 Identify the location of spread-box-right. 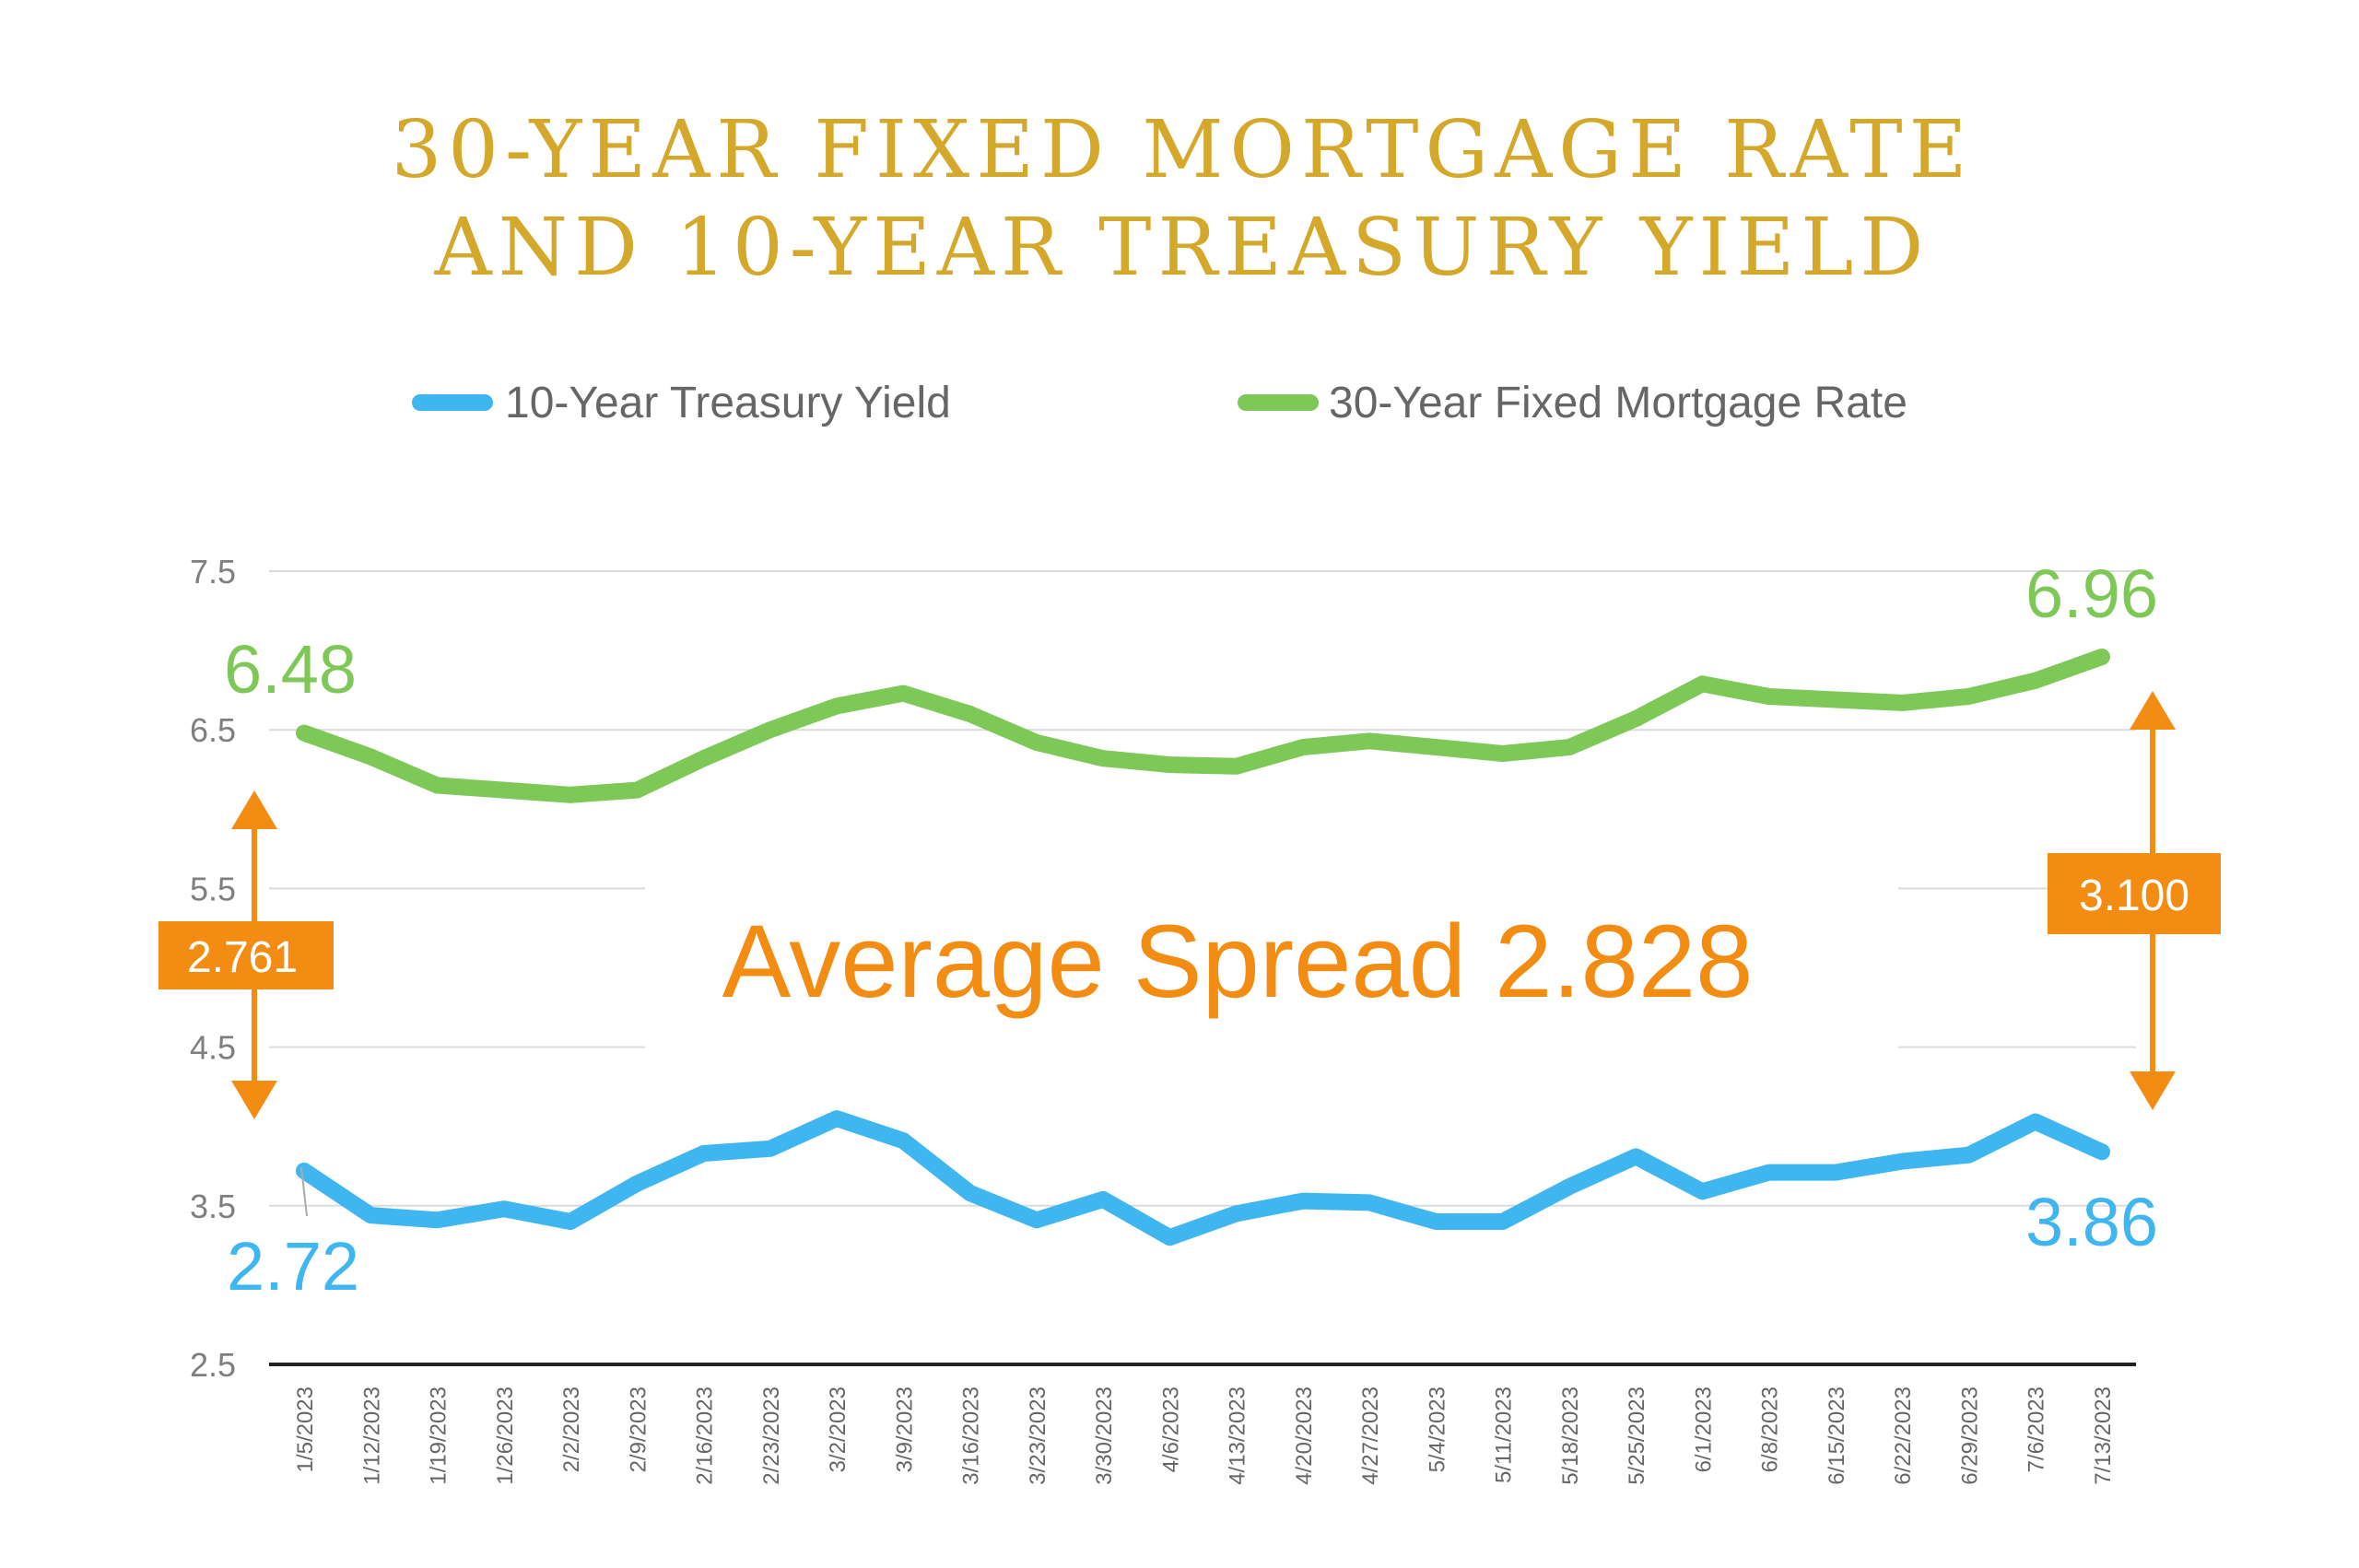
(2134, 894).